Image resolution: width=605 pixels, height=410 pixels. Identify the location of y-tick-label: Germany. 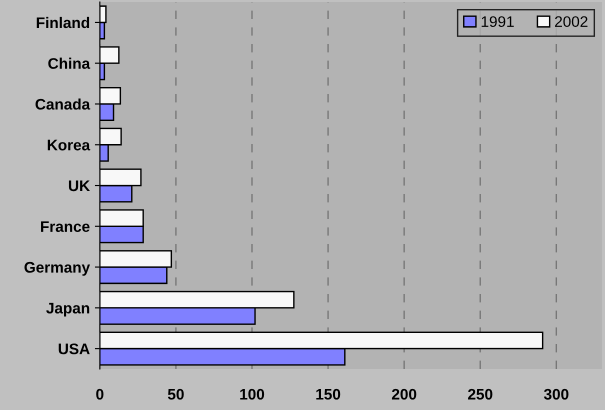
(57, 269).